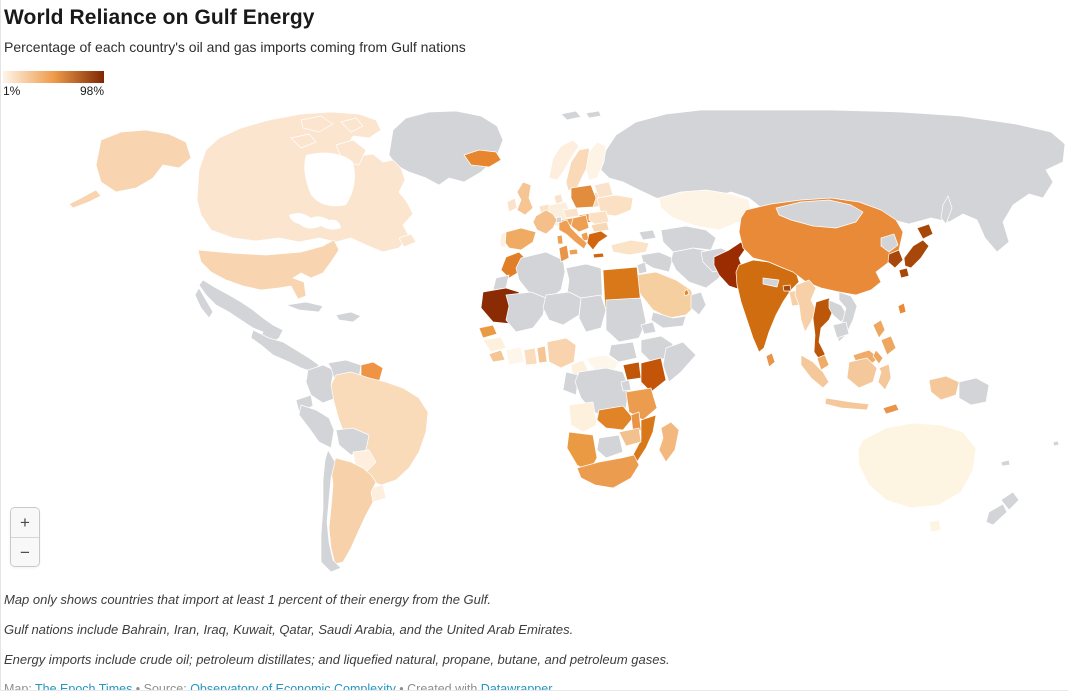  I want to click on country-japan, so click(916, 251).